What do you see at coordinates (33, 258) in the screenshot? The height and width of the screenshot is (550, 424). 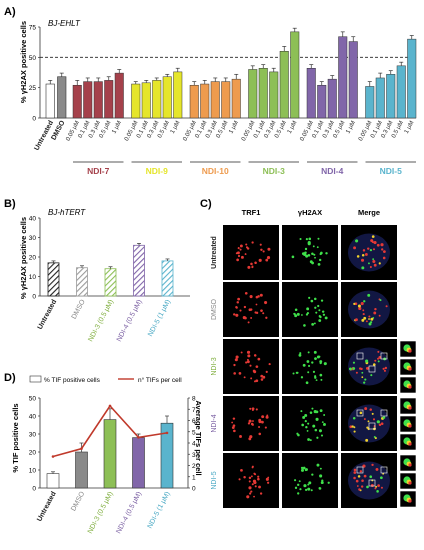 I see `b-ytick-label: 20` at bounding box center [33, 258].